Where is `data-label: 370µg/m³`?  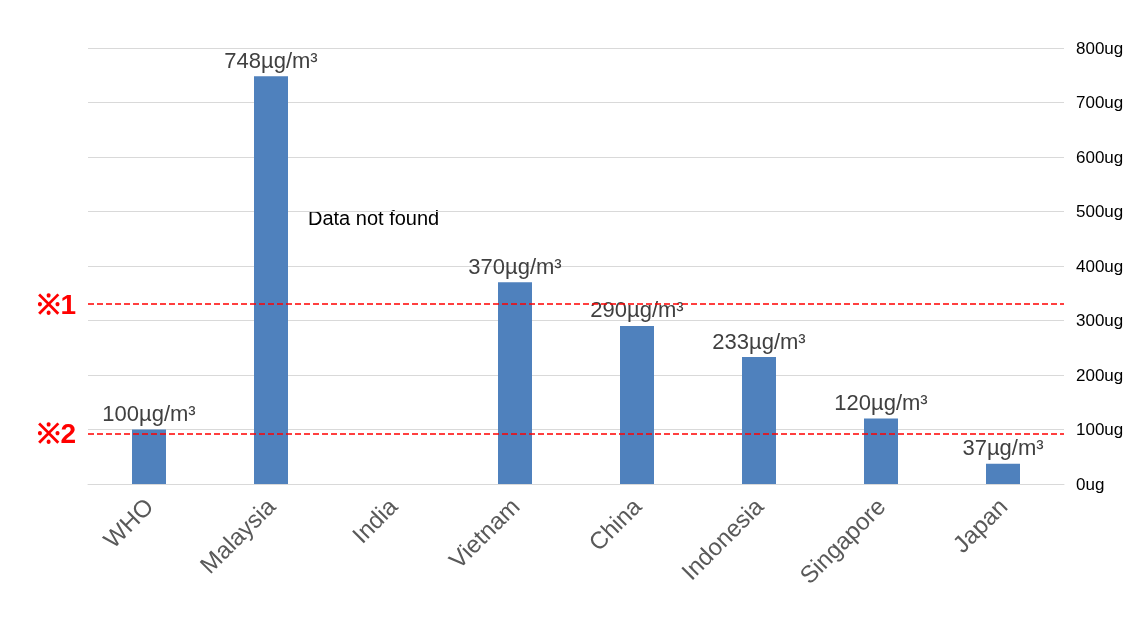 data-label: 370µg/m³ is located at coordinates (515, 266).